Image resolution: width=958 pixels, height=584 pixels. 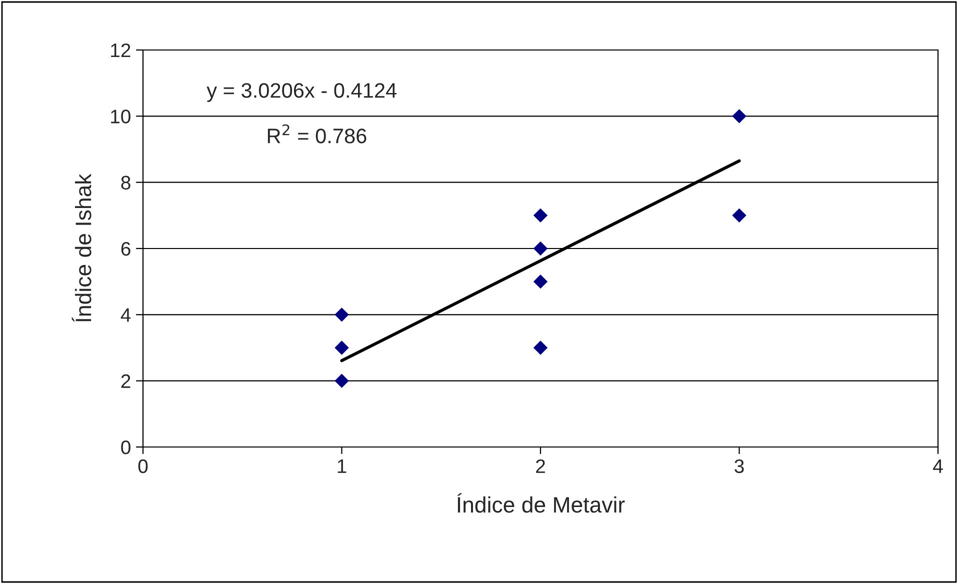 I want to click on y-tick-label: 10, so click(x=120, y=117).